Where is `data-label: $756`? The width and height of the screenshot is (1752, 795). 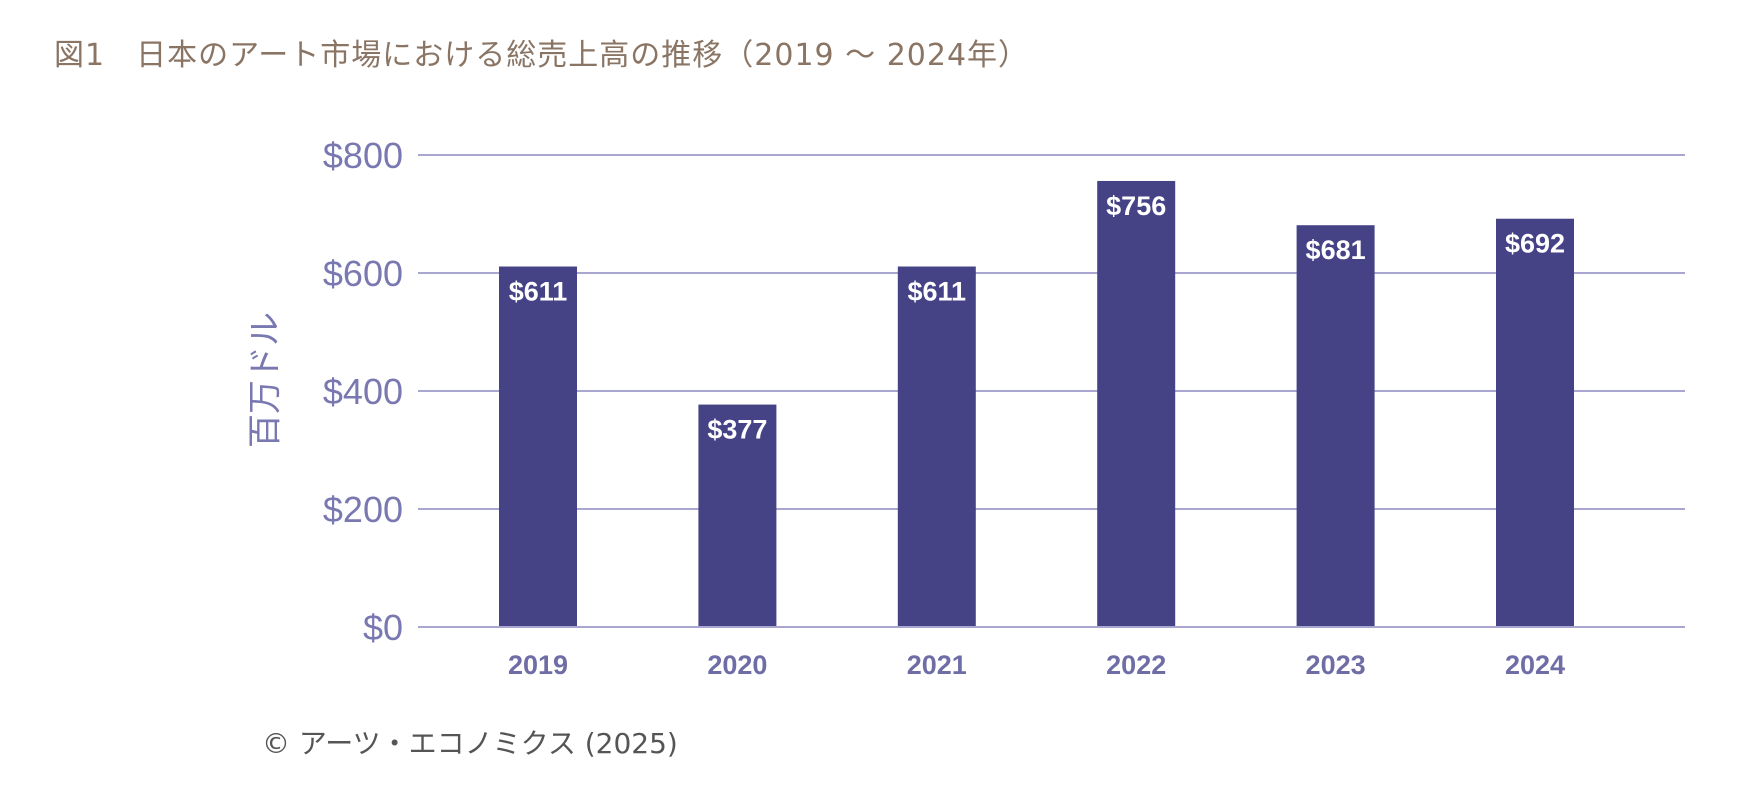 data-label: $756 is located at coordinates (1136, 206).